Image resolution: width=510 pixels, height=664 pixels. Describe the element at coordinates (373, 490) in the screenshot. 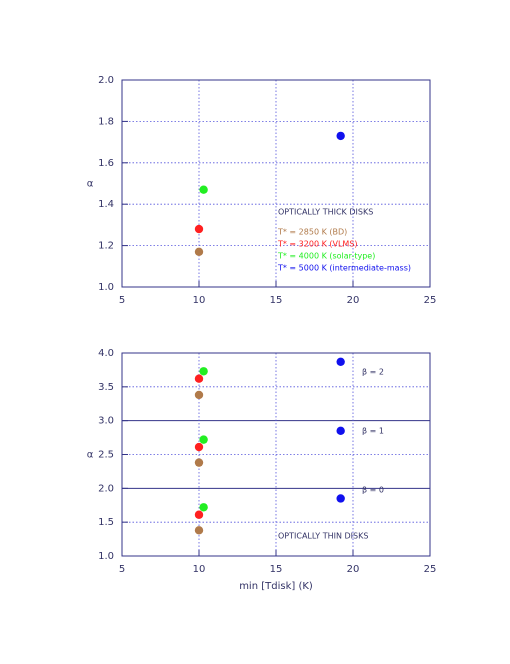

I see `annotation: β = 0` at that location.